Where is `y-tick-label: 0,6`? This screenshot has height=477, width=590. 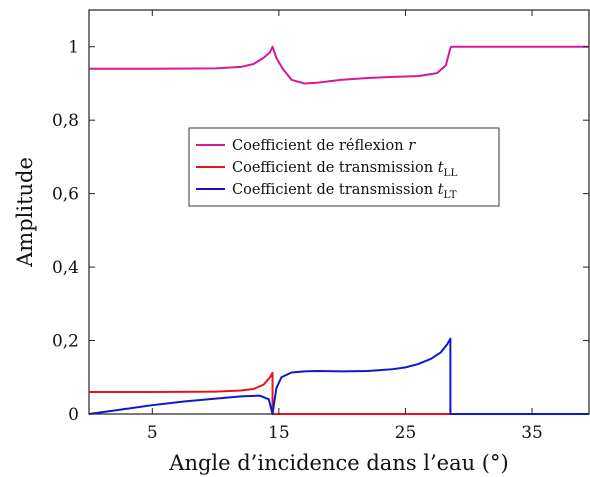 y-tick-label: 0,6 is located at coordinates (65, 195).